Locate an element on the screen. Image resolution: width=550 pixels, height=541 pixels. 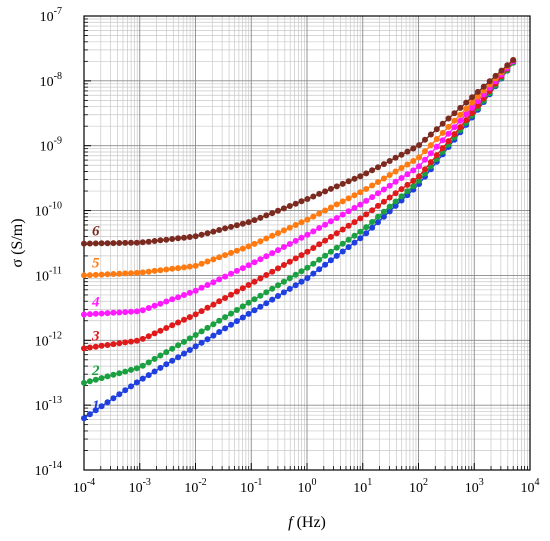
y-tick-label: 10-9 is located at coordinates (51, 145).